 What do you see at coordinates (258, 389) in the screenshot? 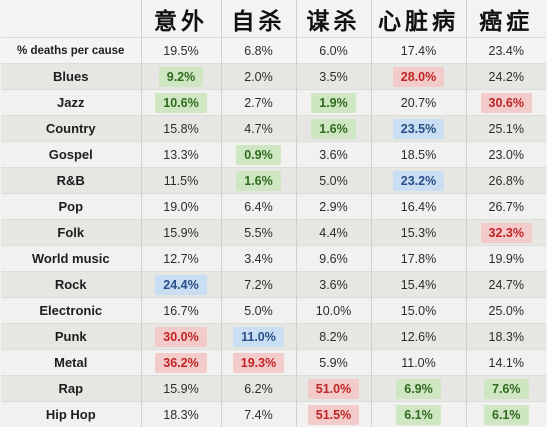
I see `value-cell: 6.2%` at bounding box center [258, 389].